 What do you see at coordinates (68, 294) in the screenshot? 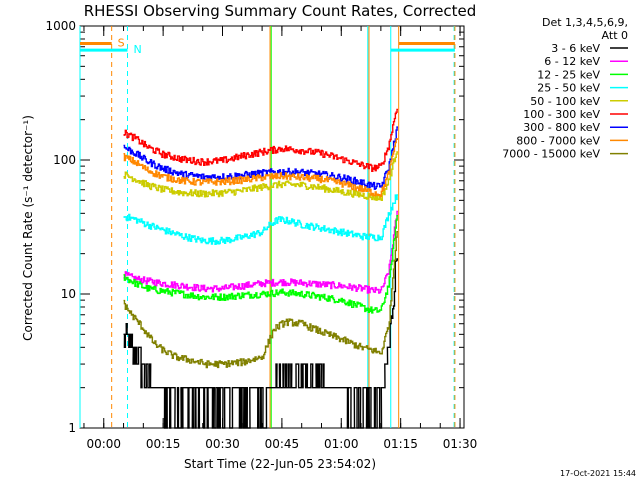
I see `y-tick-label: 10` at bounding box center [68, 294].